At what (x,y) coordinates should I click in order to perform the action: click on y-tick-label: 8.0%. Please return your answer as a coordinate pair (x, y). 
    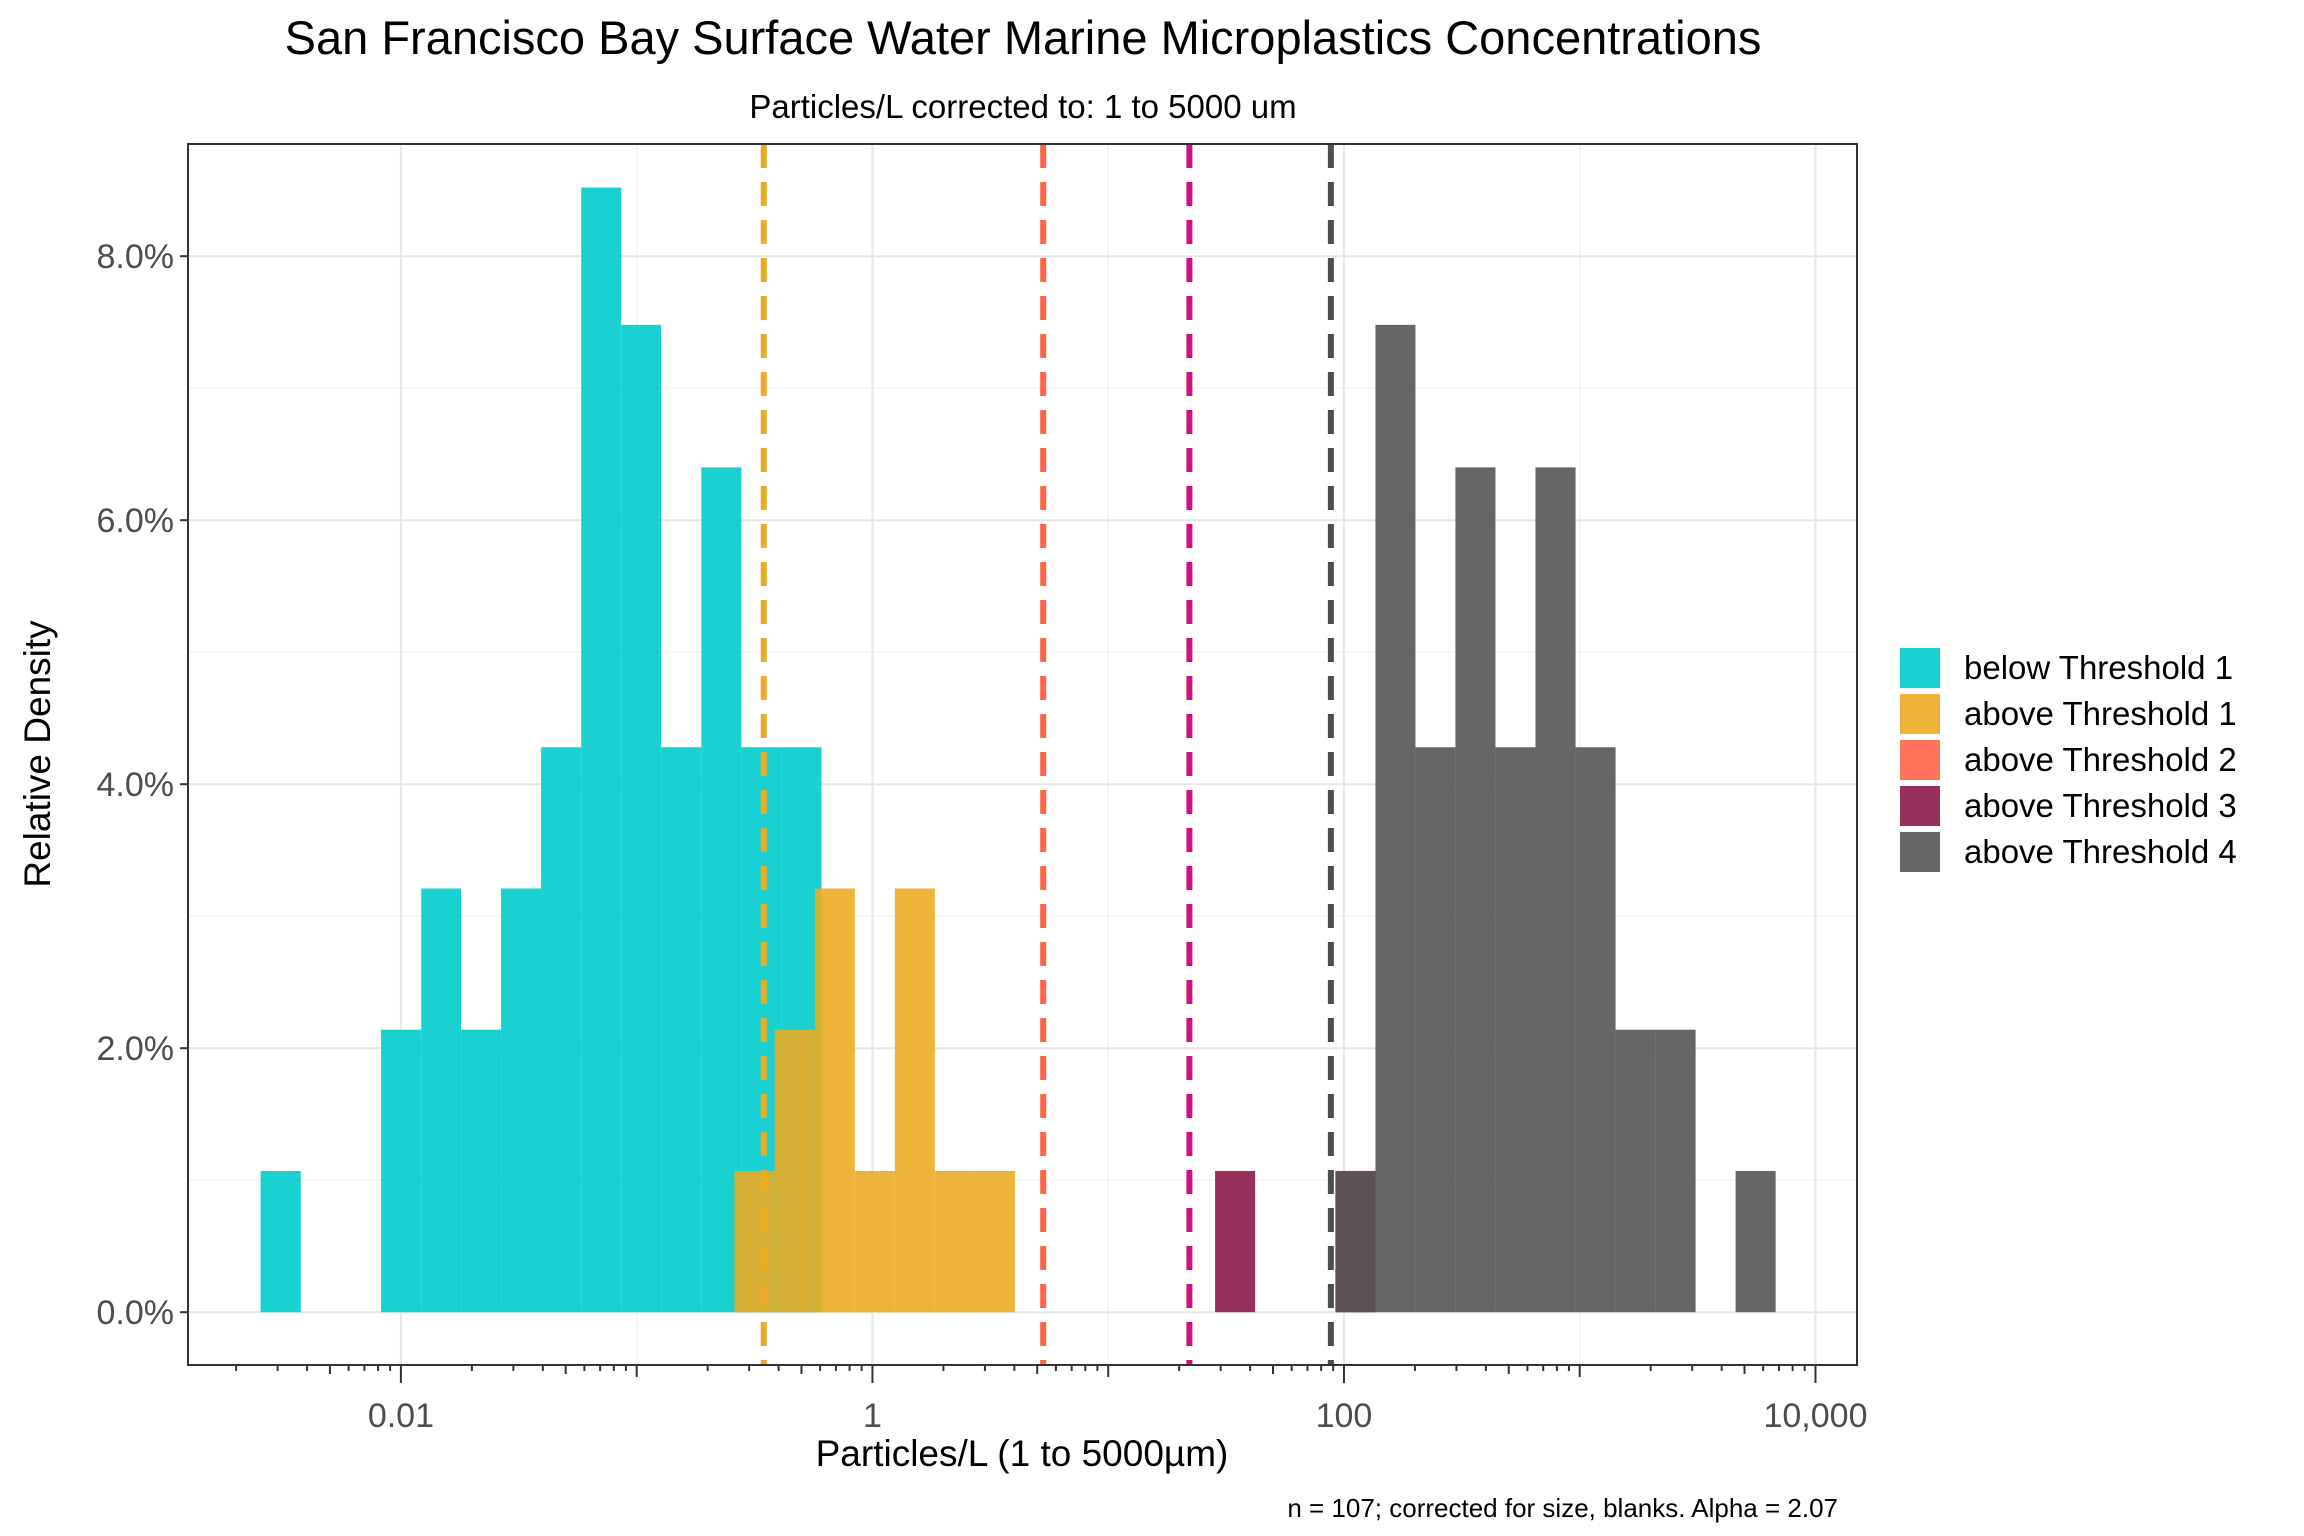
    Looking at the image, I should click on (136, 257).